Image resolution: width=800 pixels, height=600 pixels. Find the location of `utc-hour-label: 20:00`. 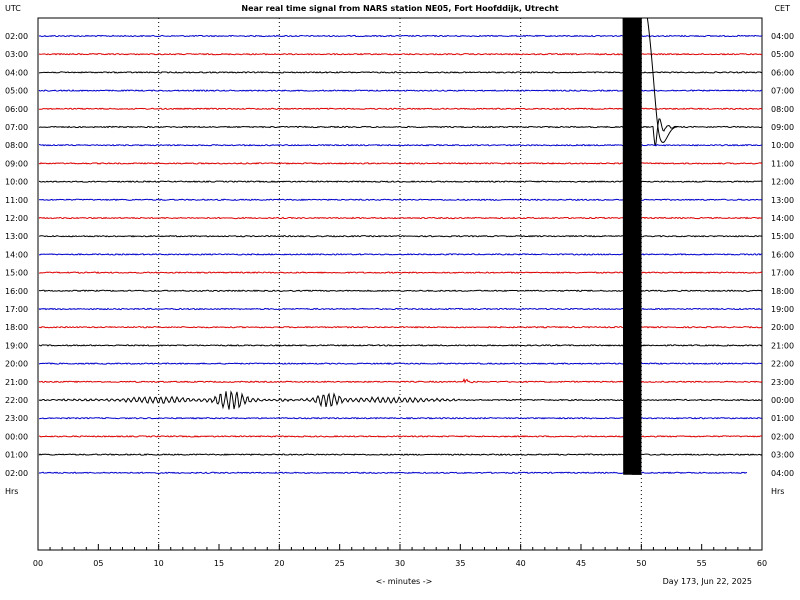

utc-hour-label: 20:00 is located at coordinates (16, 364).